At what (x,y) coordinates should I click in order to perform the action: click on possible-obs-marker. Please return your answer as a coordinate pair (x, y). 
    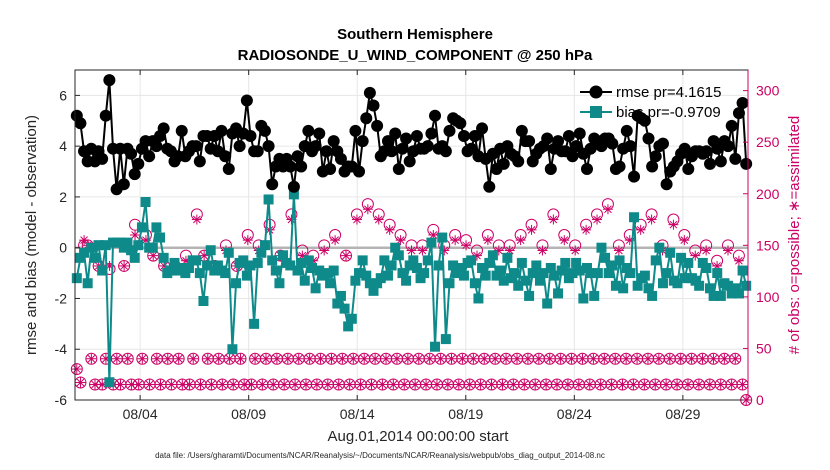
    Looking at the image, I should click on (142, 358).